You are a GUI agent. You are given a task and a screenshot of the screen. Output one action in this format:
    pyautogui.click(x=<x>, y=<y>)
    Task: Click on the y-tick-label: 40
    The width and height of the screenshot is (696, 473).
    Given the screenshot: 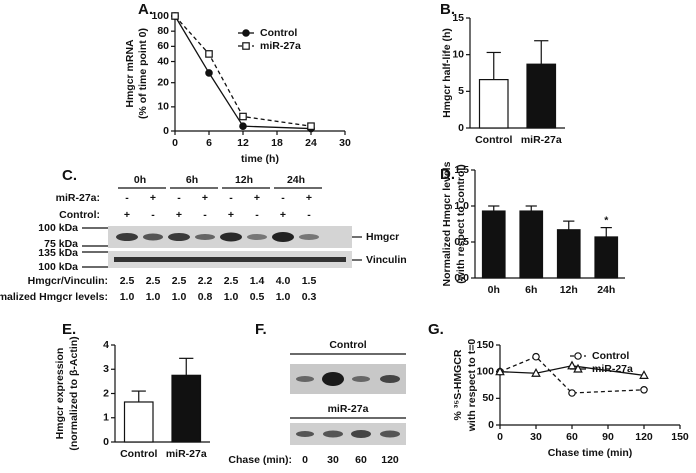 What is the action you would take?
    pyautogui.click(x=163, y=61)
    